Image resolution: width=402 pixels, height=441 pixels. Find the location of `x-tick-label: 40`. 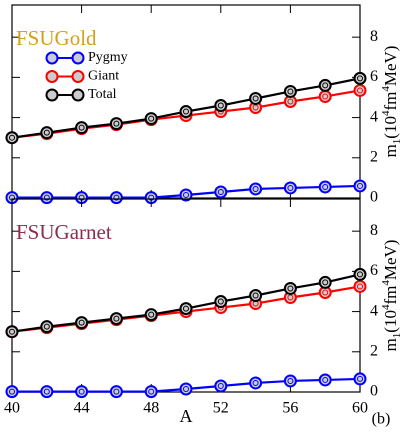

x-tick-label: 40 is located at coordinates (12, 408).